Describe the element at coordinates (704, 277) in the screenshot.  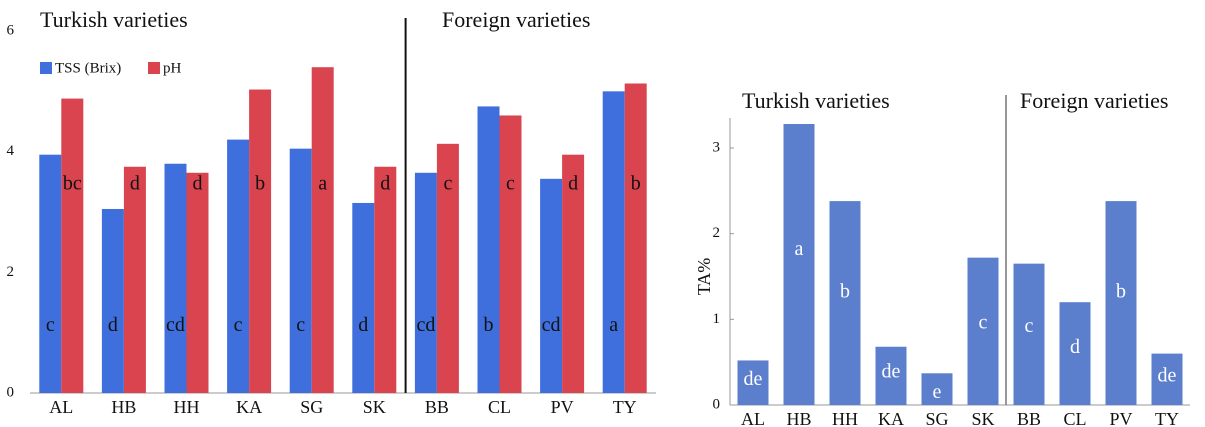
I see `y-axis-label: TA%` at that location.